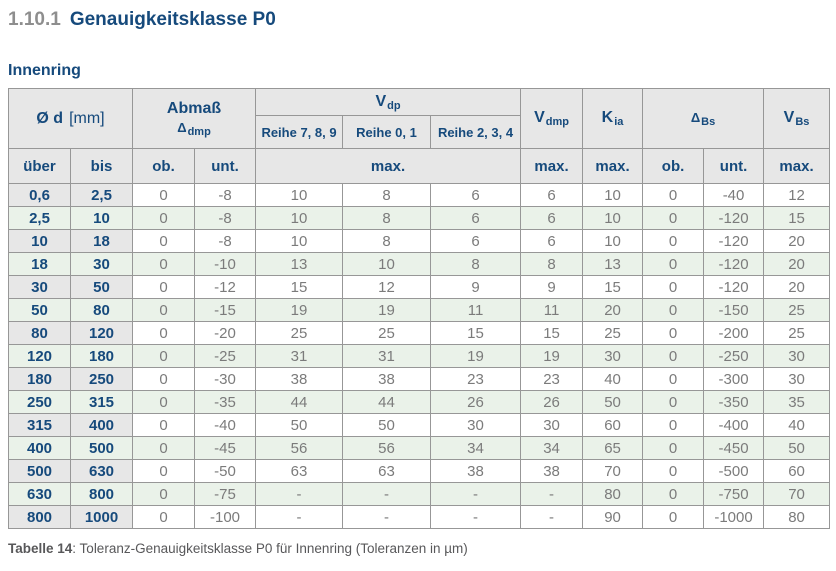 Image resolution: width=836 pixels, height=571 pixels. Describe the element at coordinates (476, 471) in the screenshot. I see `value-cell: 38` at that location.